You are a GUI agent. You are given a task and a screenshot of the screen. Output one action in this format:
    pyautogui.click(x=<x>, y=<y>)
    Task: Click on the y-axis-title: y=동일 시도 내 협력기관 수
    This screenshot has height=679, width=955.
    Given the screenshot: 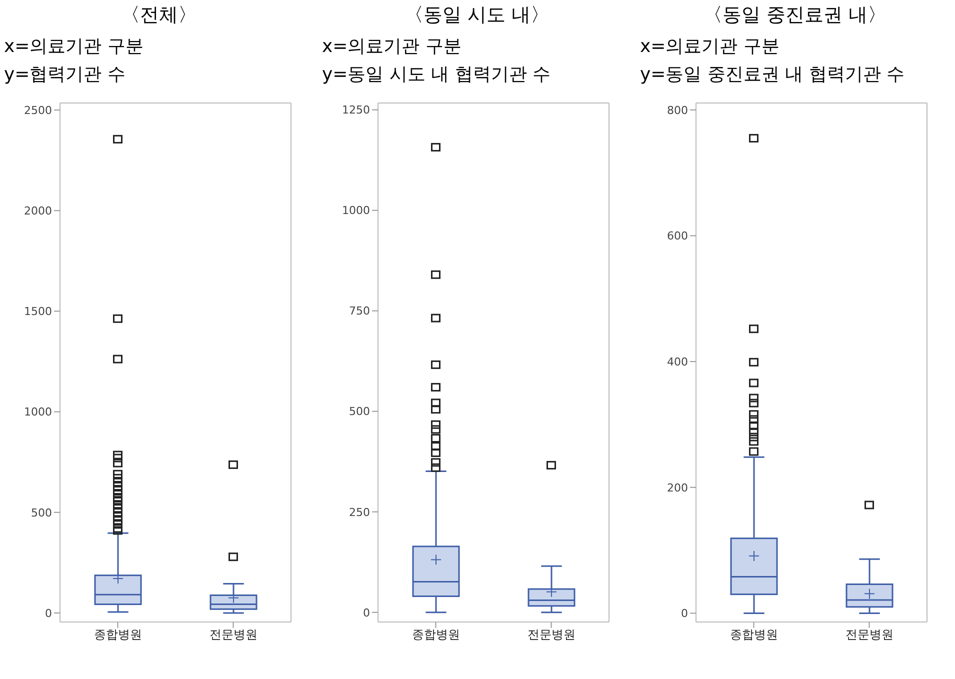 What is the action you would take?
    pyautogui.click(x=436, y=75)
    